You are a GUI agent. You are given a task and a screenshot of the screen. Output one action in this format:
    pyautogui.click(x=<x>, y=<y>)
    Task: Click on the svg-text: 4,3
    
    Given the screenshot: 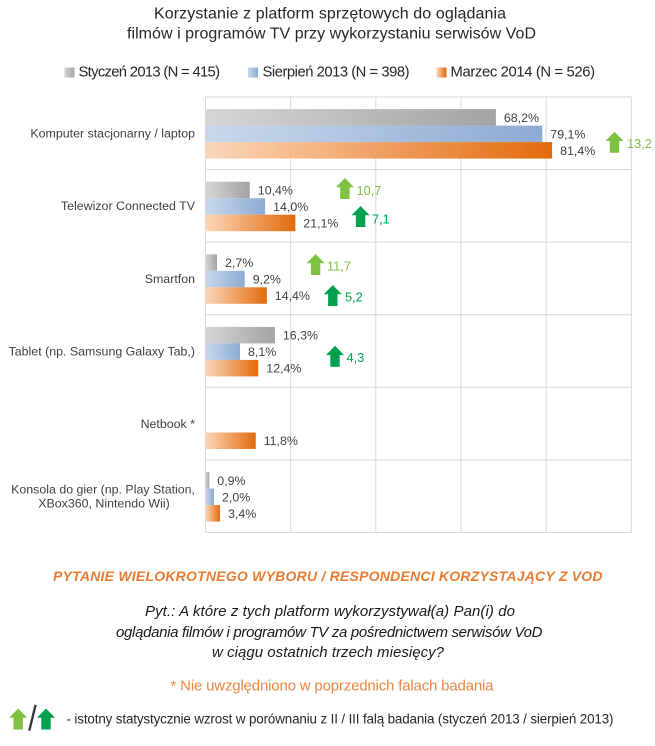 What is the action you would take?
    pyautogui.click(x=356, y=357)
    